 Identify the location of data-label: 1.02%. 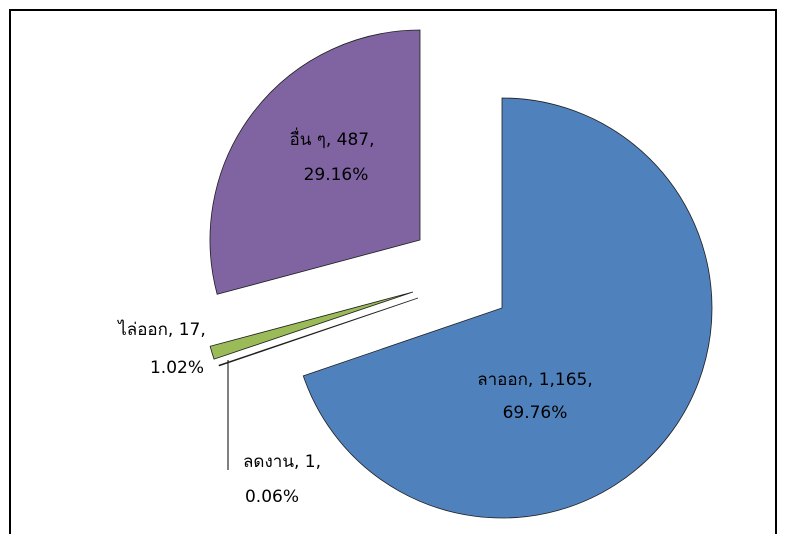
(177, 368).